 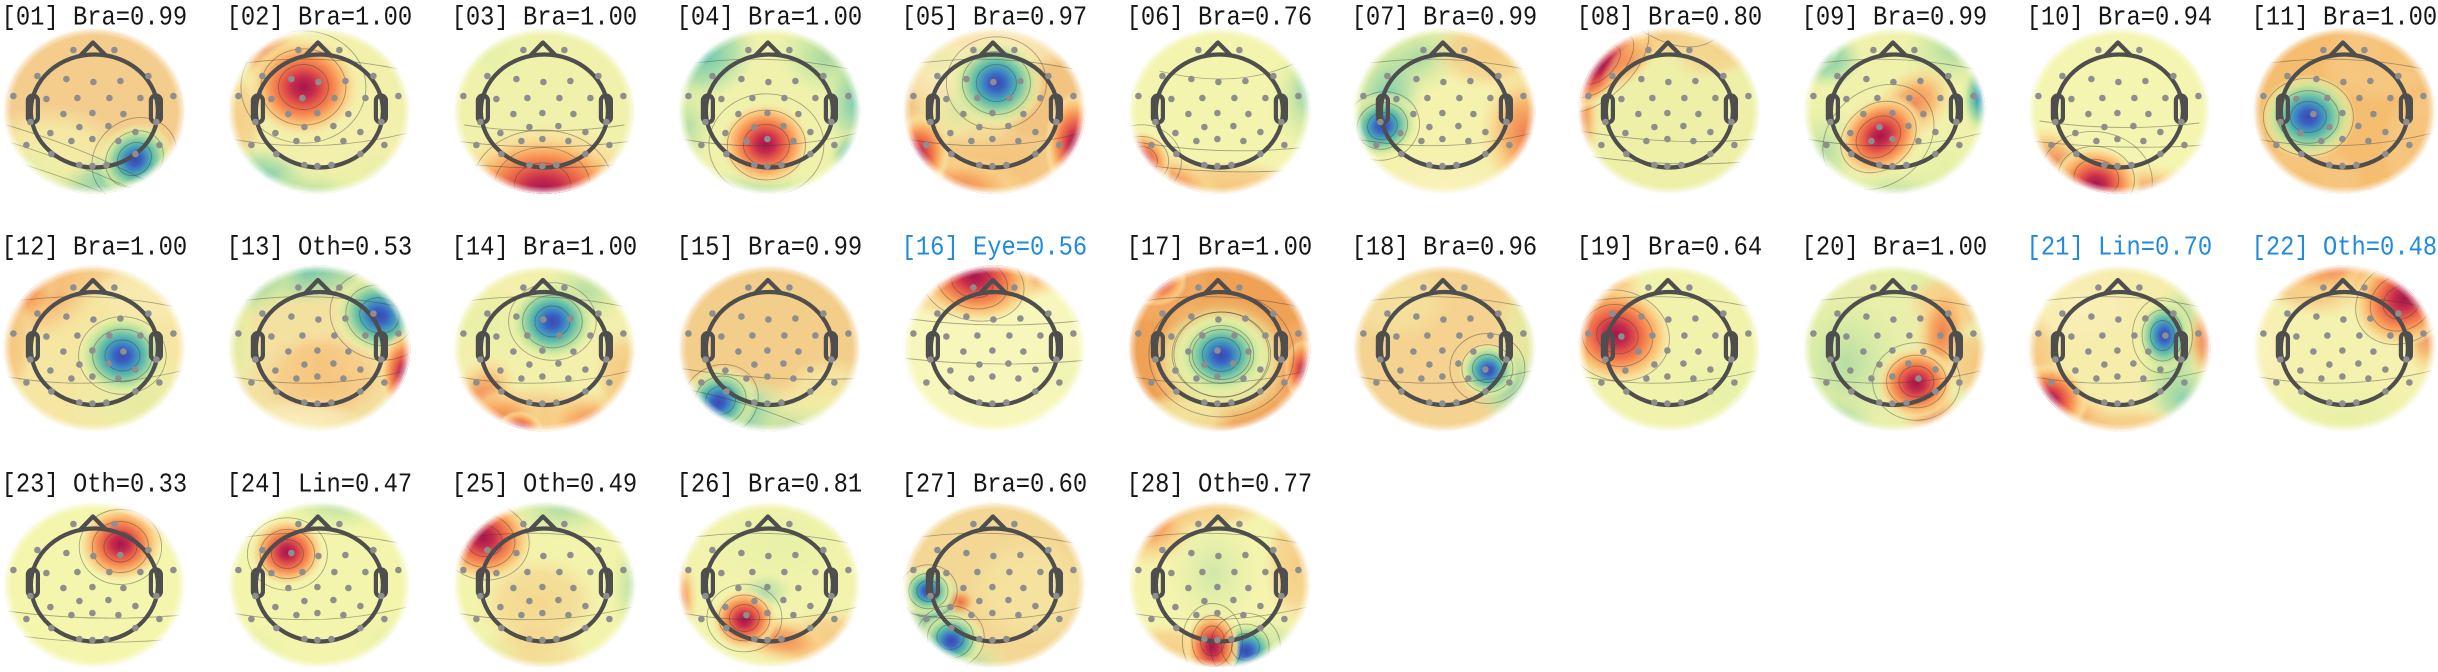 What do you see at coordinates (995, 486) in the screenshot?
I see `svg-text: [27] Bra=0.60` at bounding box center [995, 486].